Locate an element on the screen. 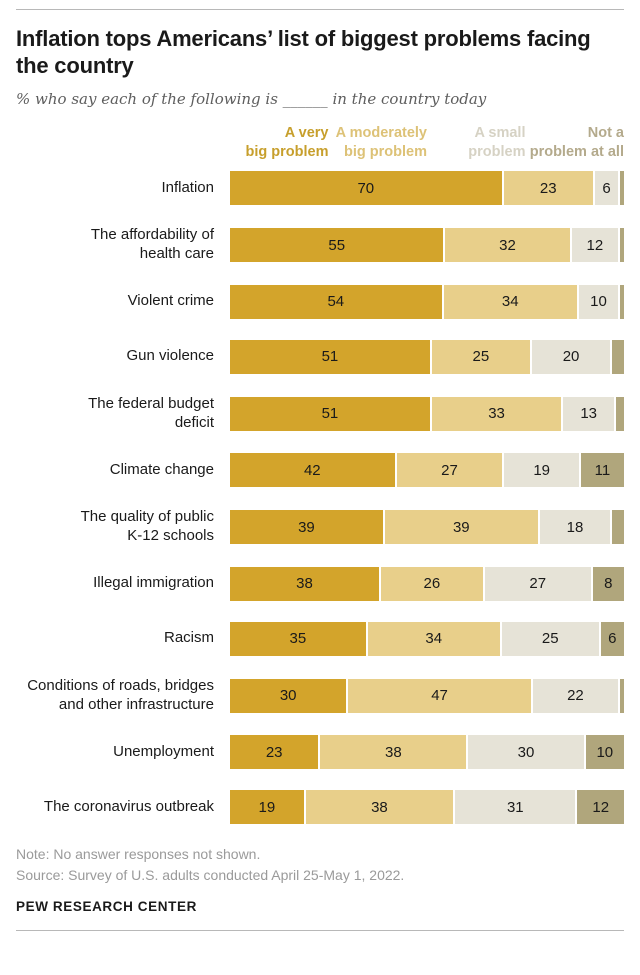  bar-segment-small: 12 is located at coordinates (595, 245).